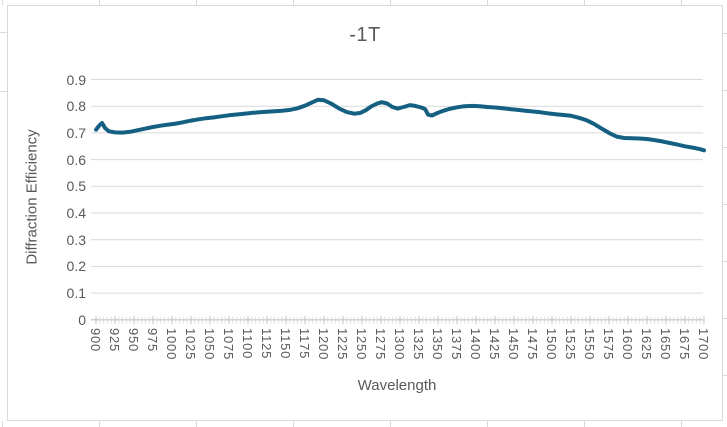  What do you see at coordinates (475, 344) in the screenshot?
I see `x-tick-label: 1400` at bounding box center [475, 344].